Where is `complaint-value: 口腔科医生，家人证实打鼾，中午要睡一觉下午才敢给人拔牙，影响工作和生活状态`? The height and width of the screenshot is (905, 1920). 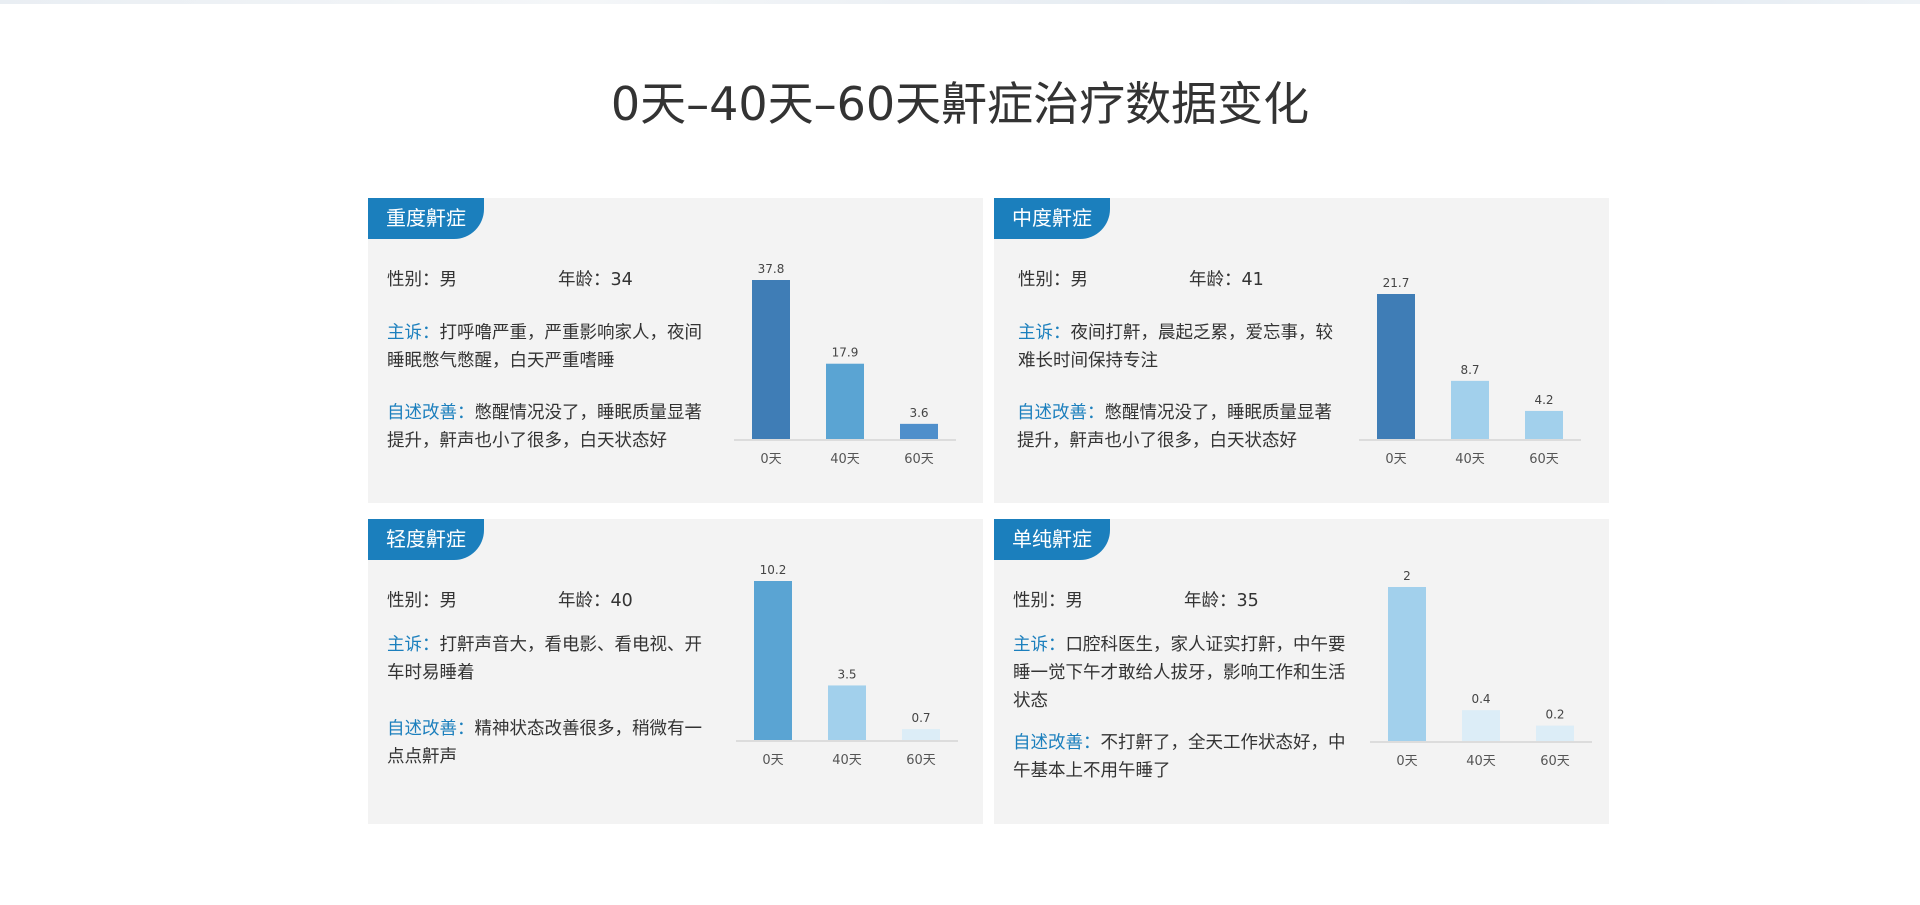
complaint-value: 口腔科医生，家人证实打鼾，中午要睡一觉下午才敢给人拔牙，影响工作和生活状态 is located at coordinates (1179, 673).